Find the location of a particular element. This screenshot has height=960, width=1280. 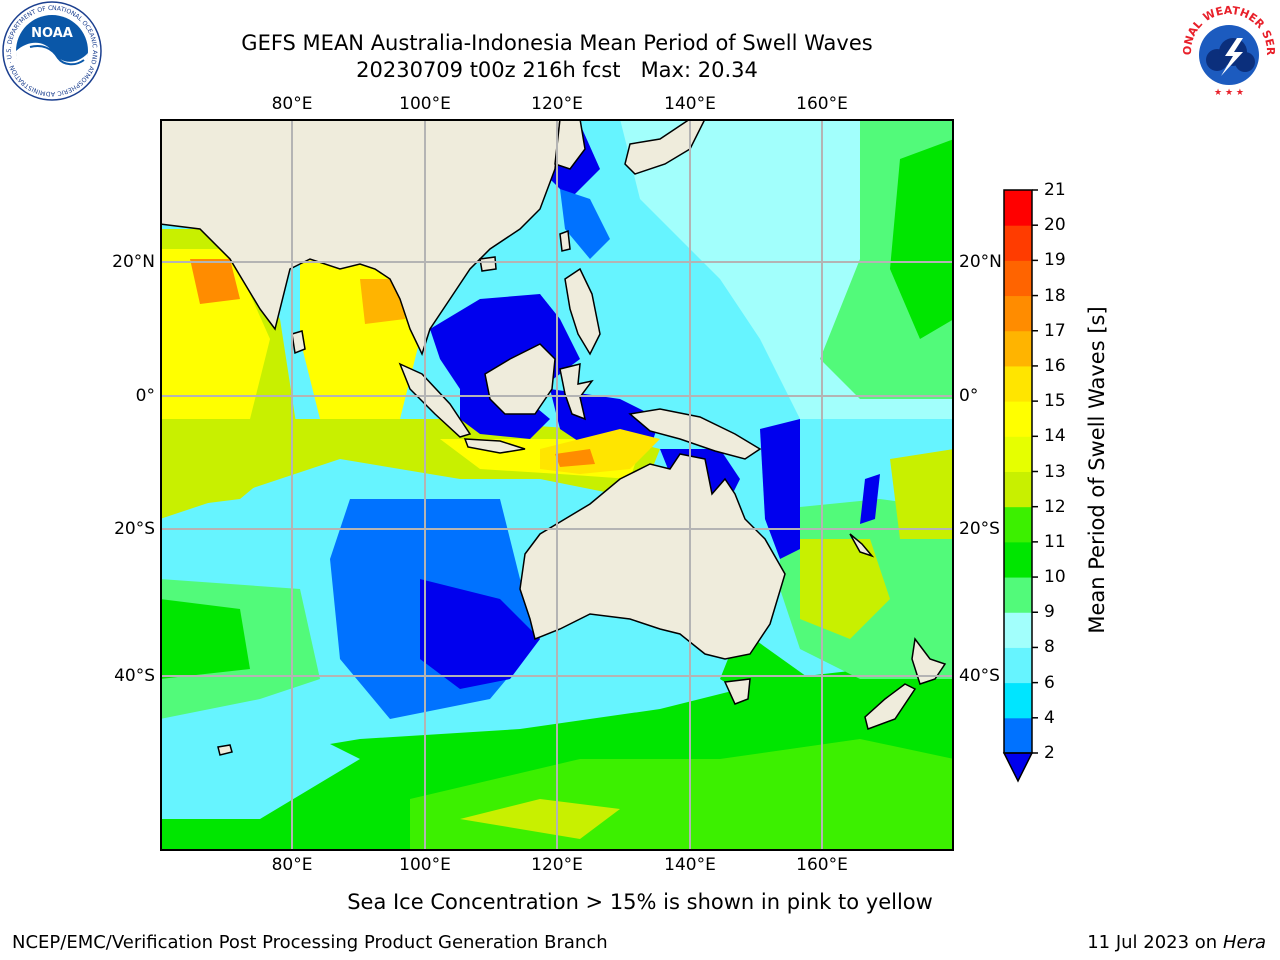

hainan is located at coordinates (488, 264).